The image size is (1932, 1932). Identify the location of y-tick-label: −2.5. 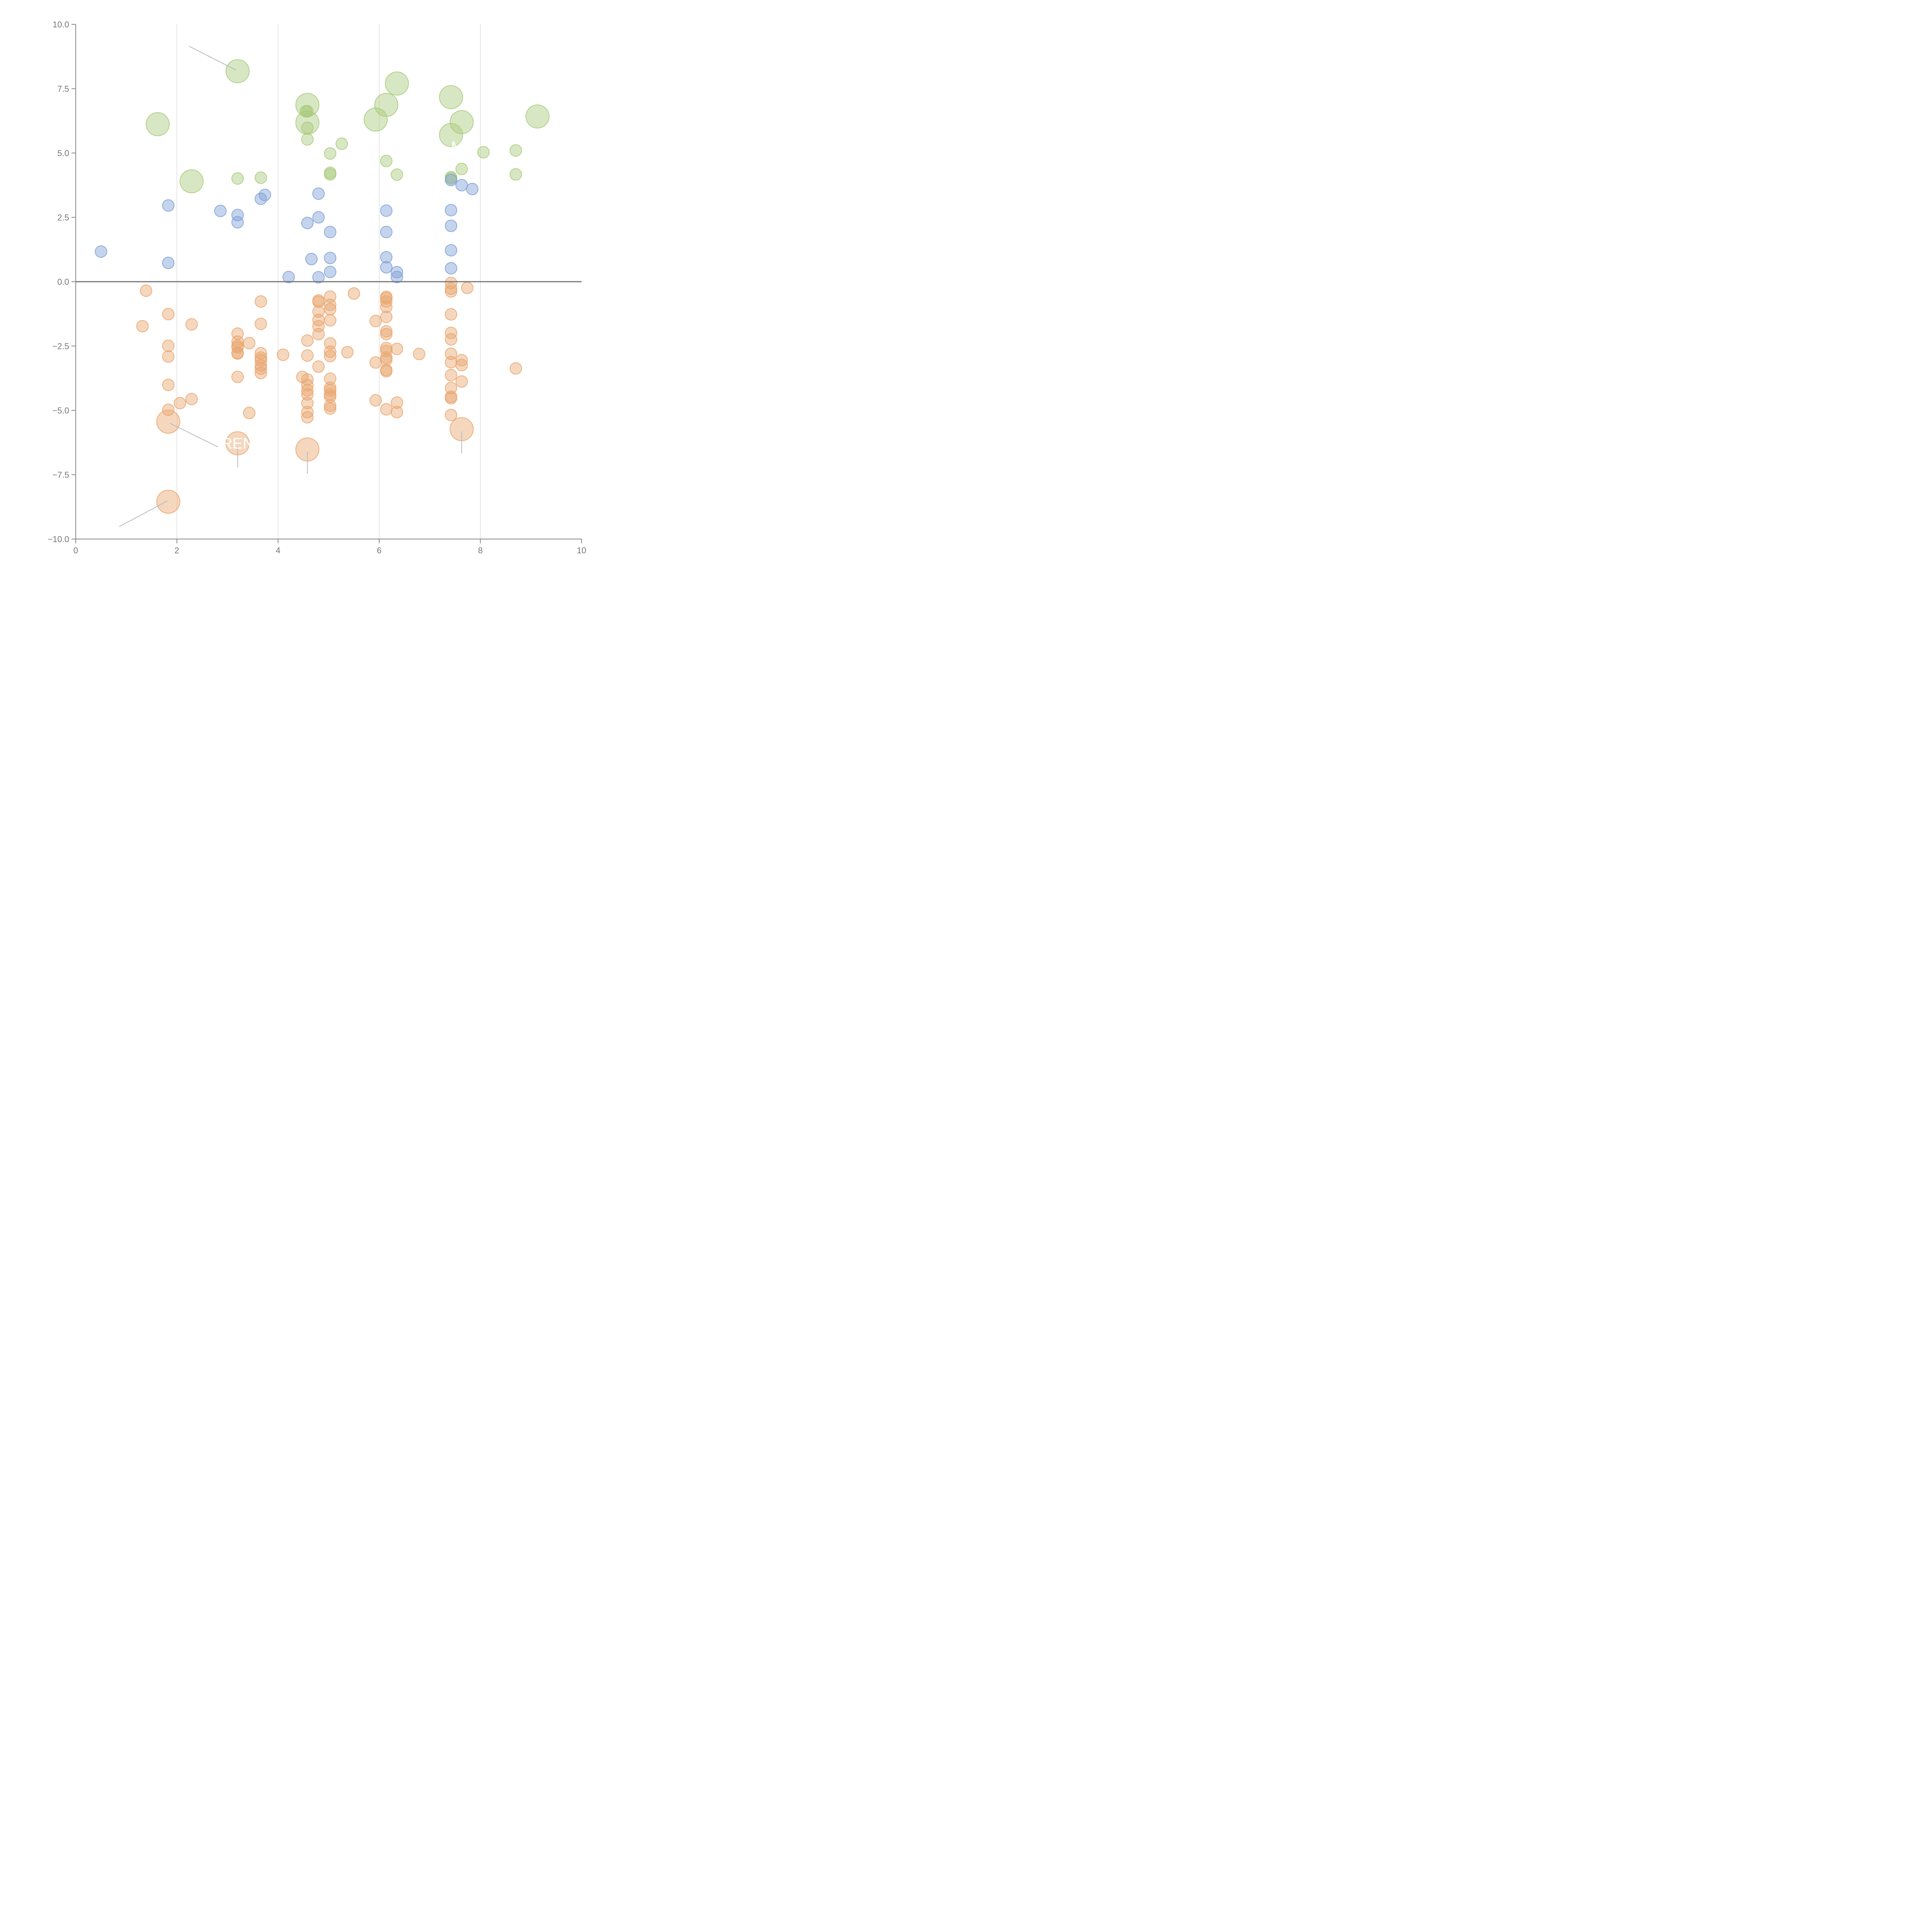
(61, 346).